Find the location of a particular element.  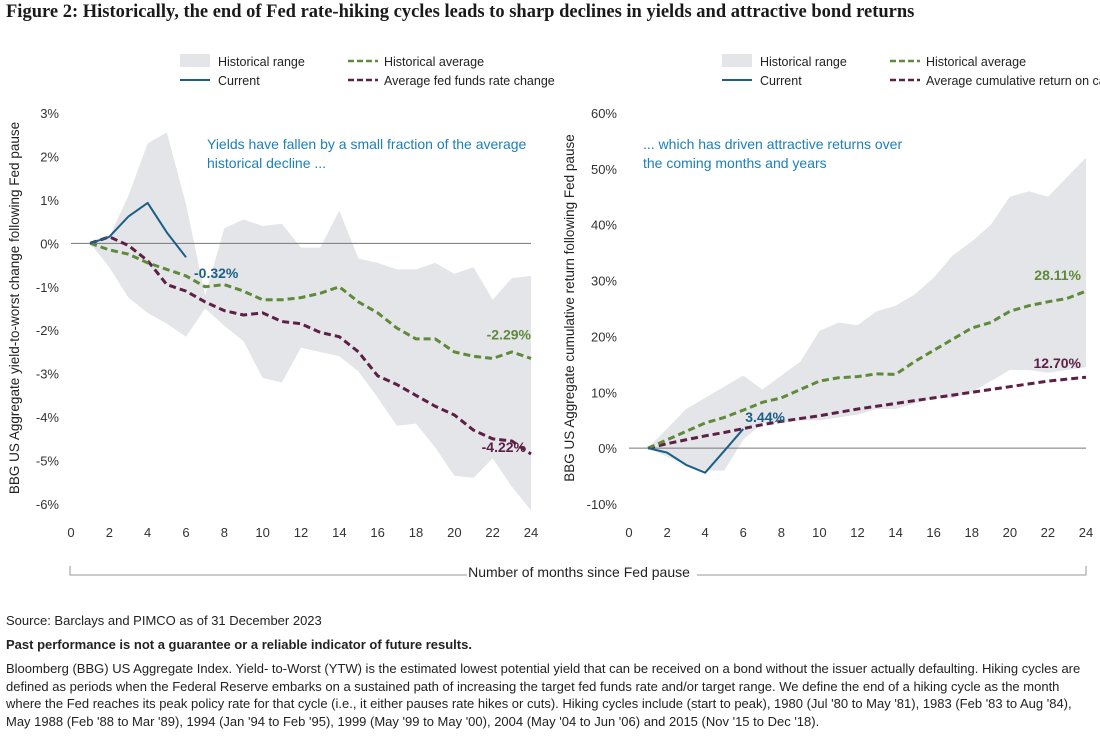

y-tick-label: 60% is located at coordinates (604, 113).